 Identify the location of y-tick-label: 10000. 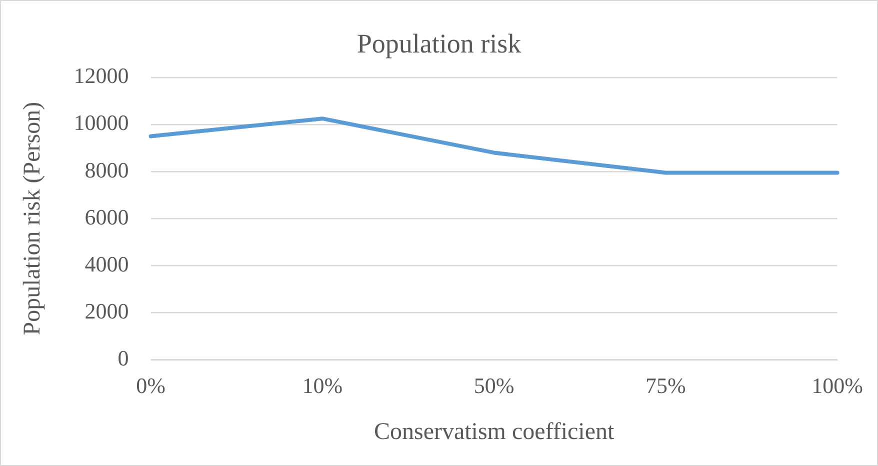
(101, 123).